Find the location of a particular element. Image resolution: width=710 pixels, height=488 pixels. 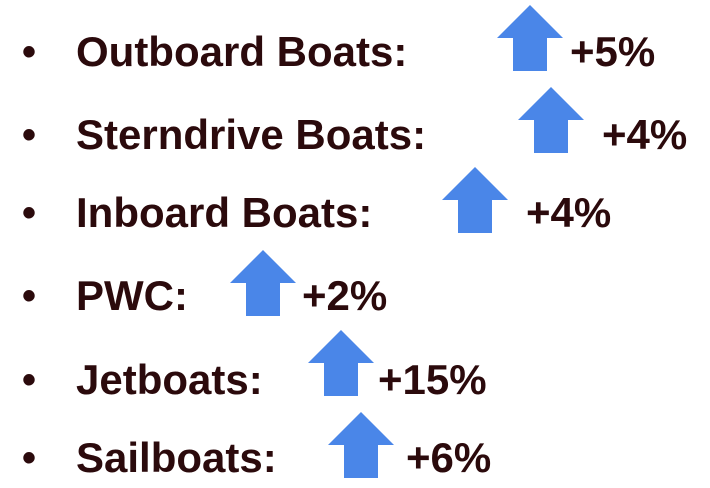

item-change: +5% is located at coordinates (613, 51).